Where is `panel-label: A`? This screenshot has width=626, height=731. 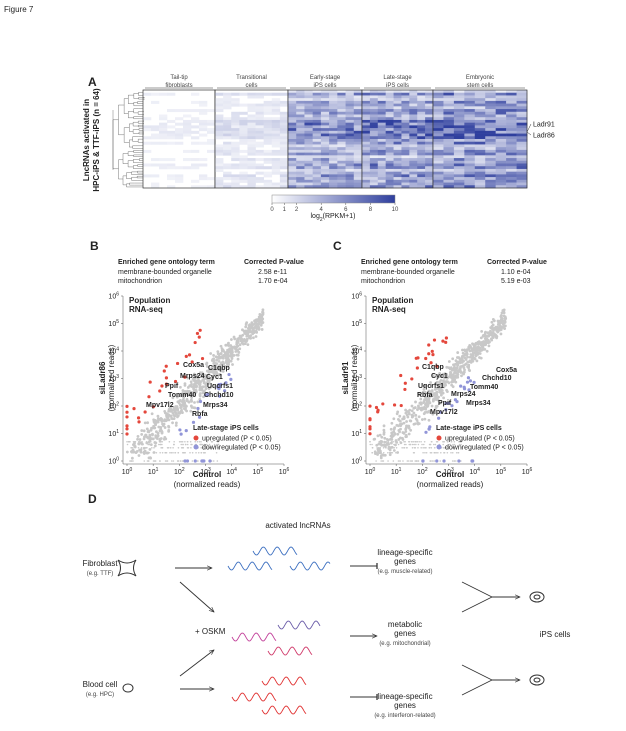 panel-label: A is located at coordinates (92, 82).